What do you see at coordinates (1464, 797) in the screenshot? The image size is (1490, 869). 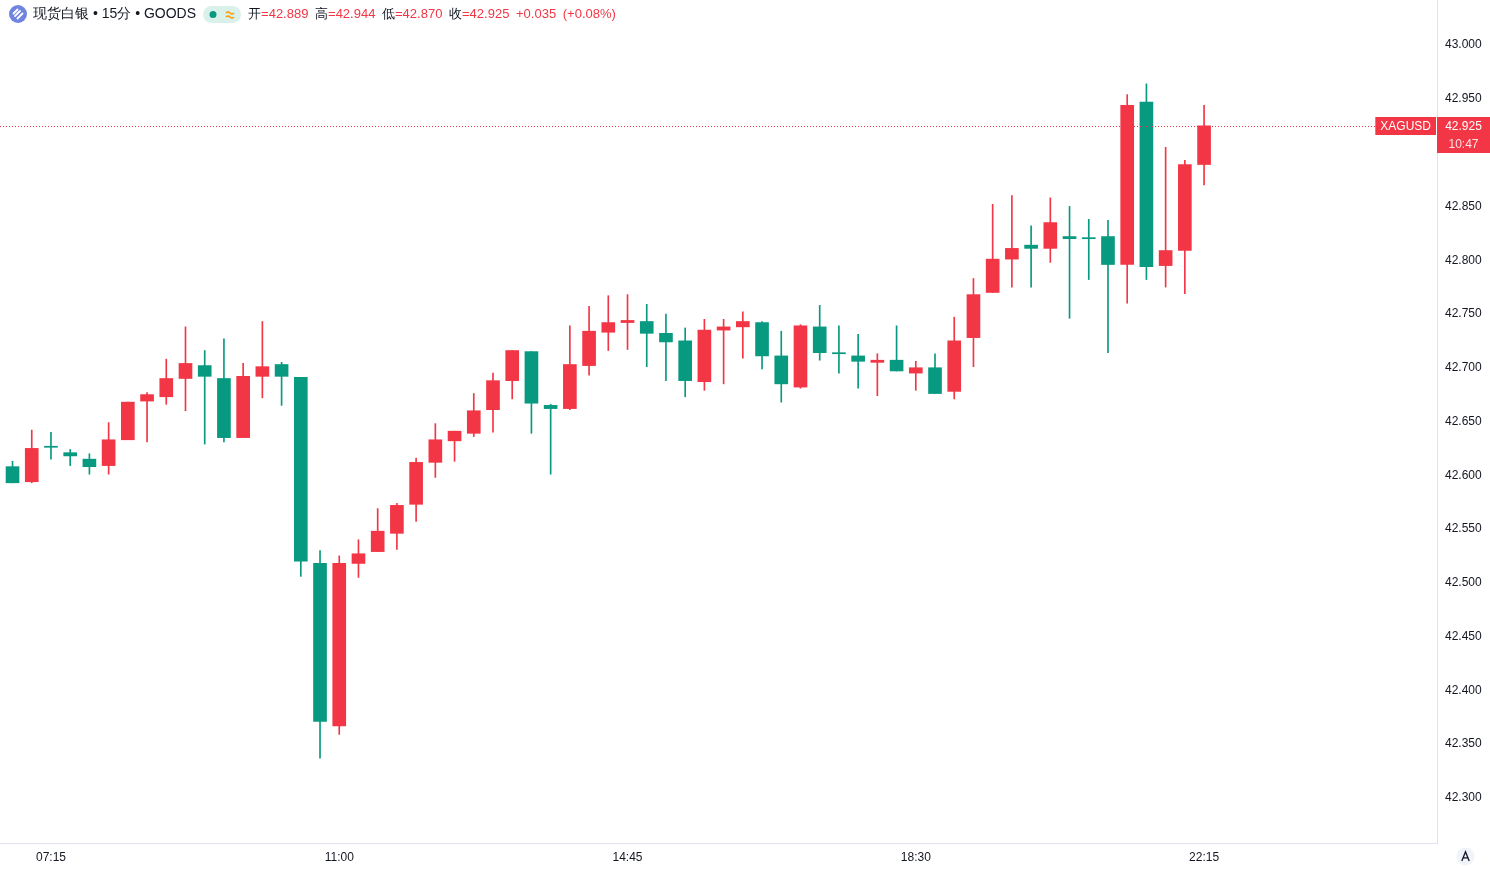 I see `y-tick-label: 42.300` at bounding box center [1464, 797].